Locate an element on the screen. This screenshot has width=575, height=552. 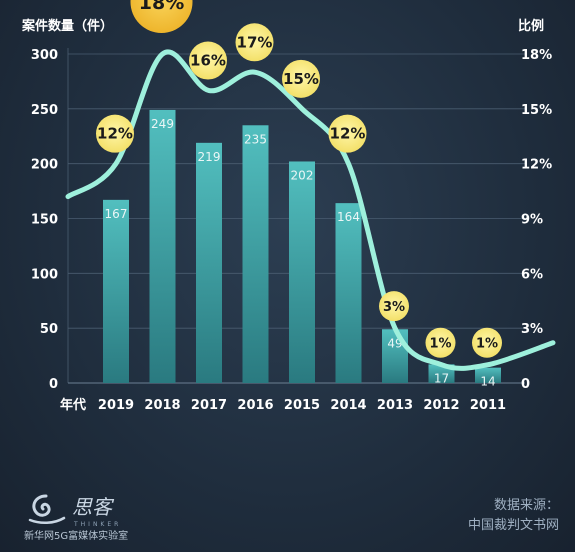
y-tick-right: 6% is located at coordinates (532, 274).